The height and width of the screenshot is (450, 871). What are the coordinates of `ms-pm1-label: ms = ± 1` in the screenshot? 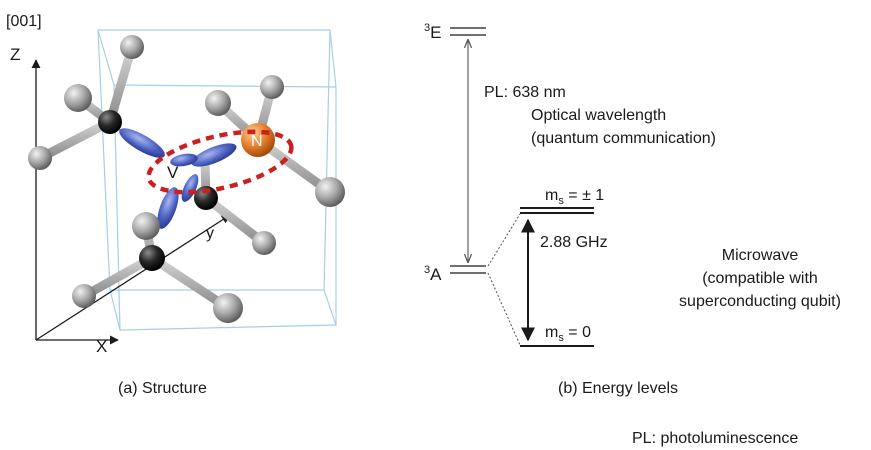 It's located at (574, 197).